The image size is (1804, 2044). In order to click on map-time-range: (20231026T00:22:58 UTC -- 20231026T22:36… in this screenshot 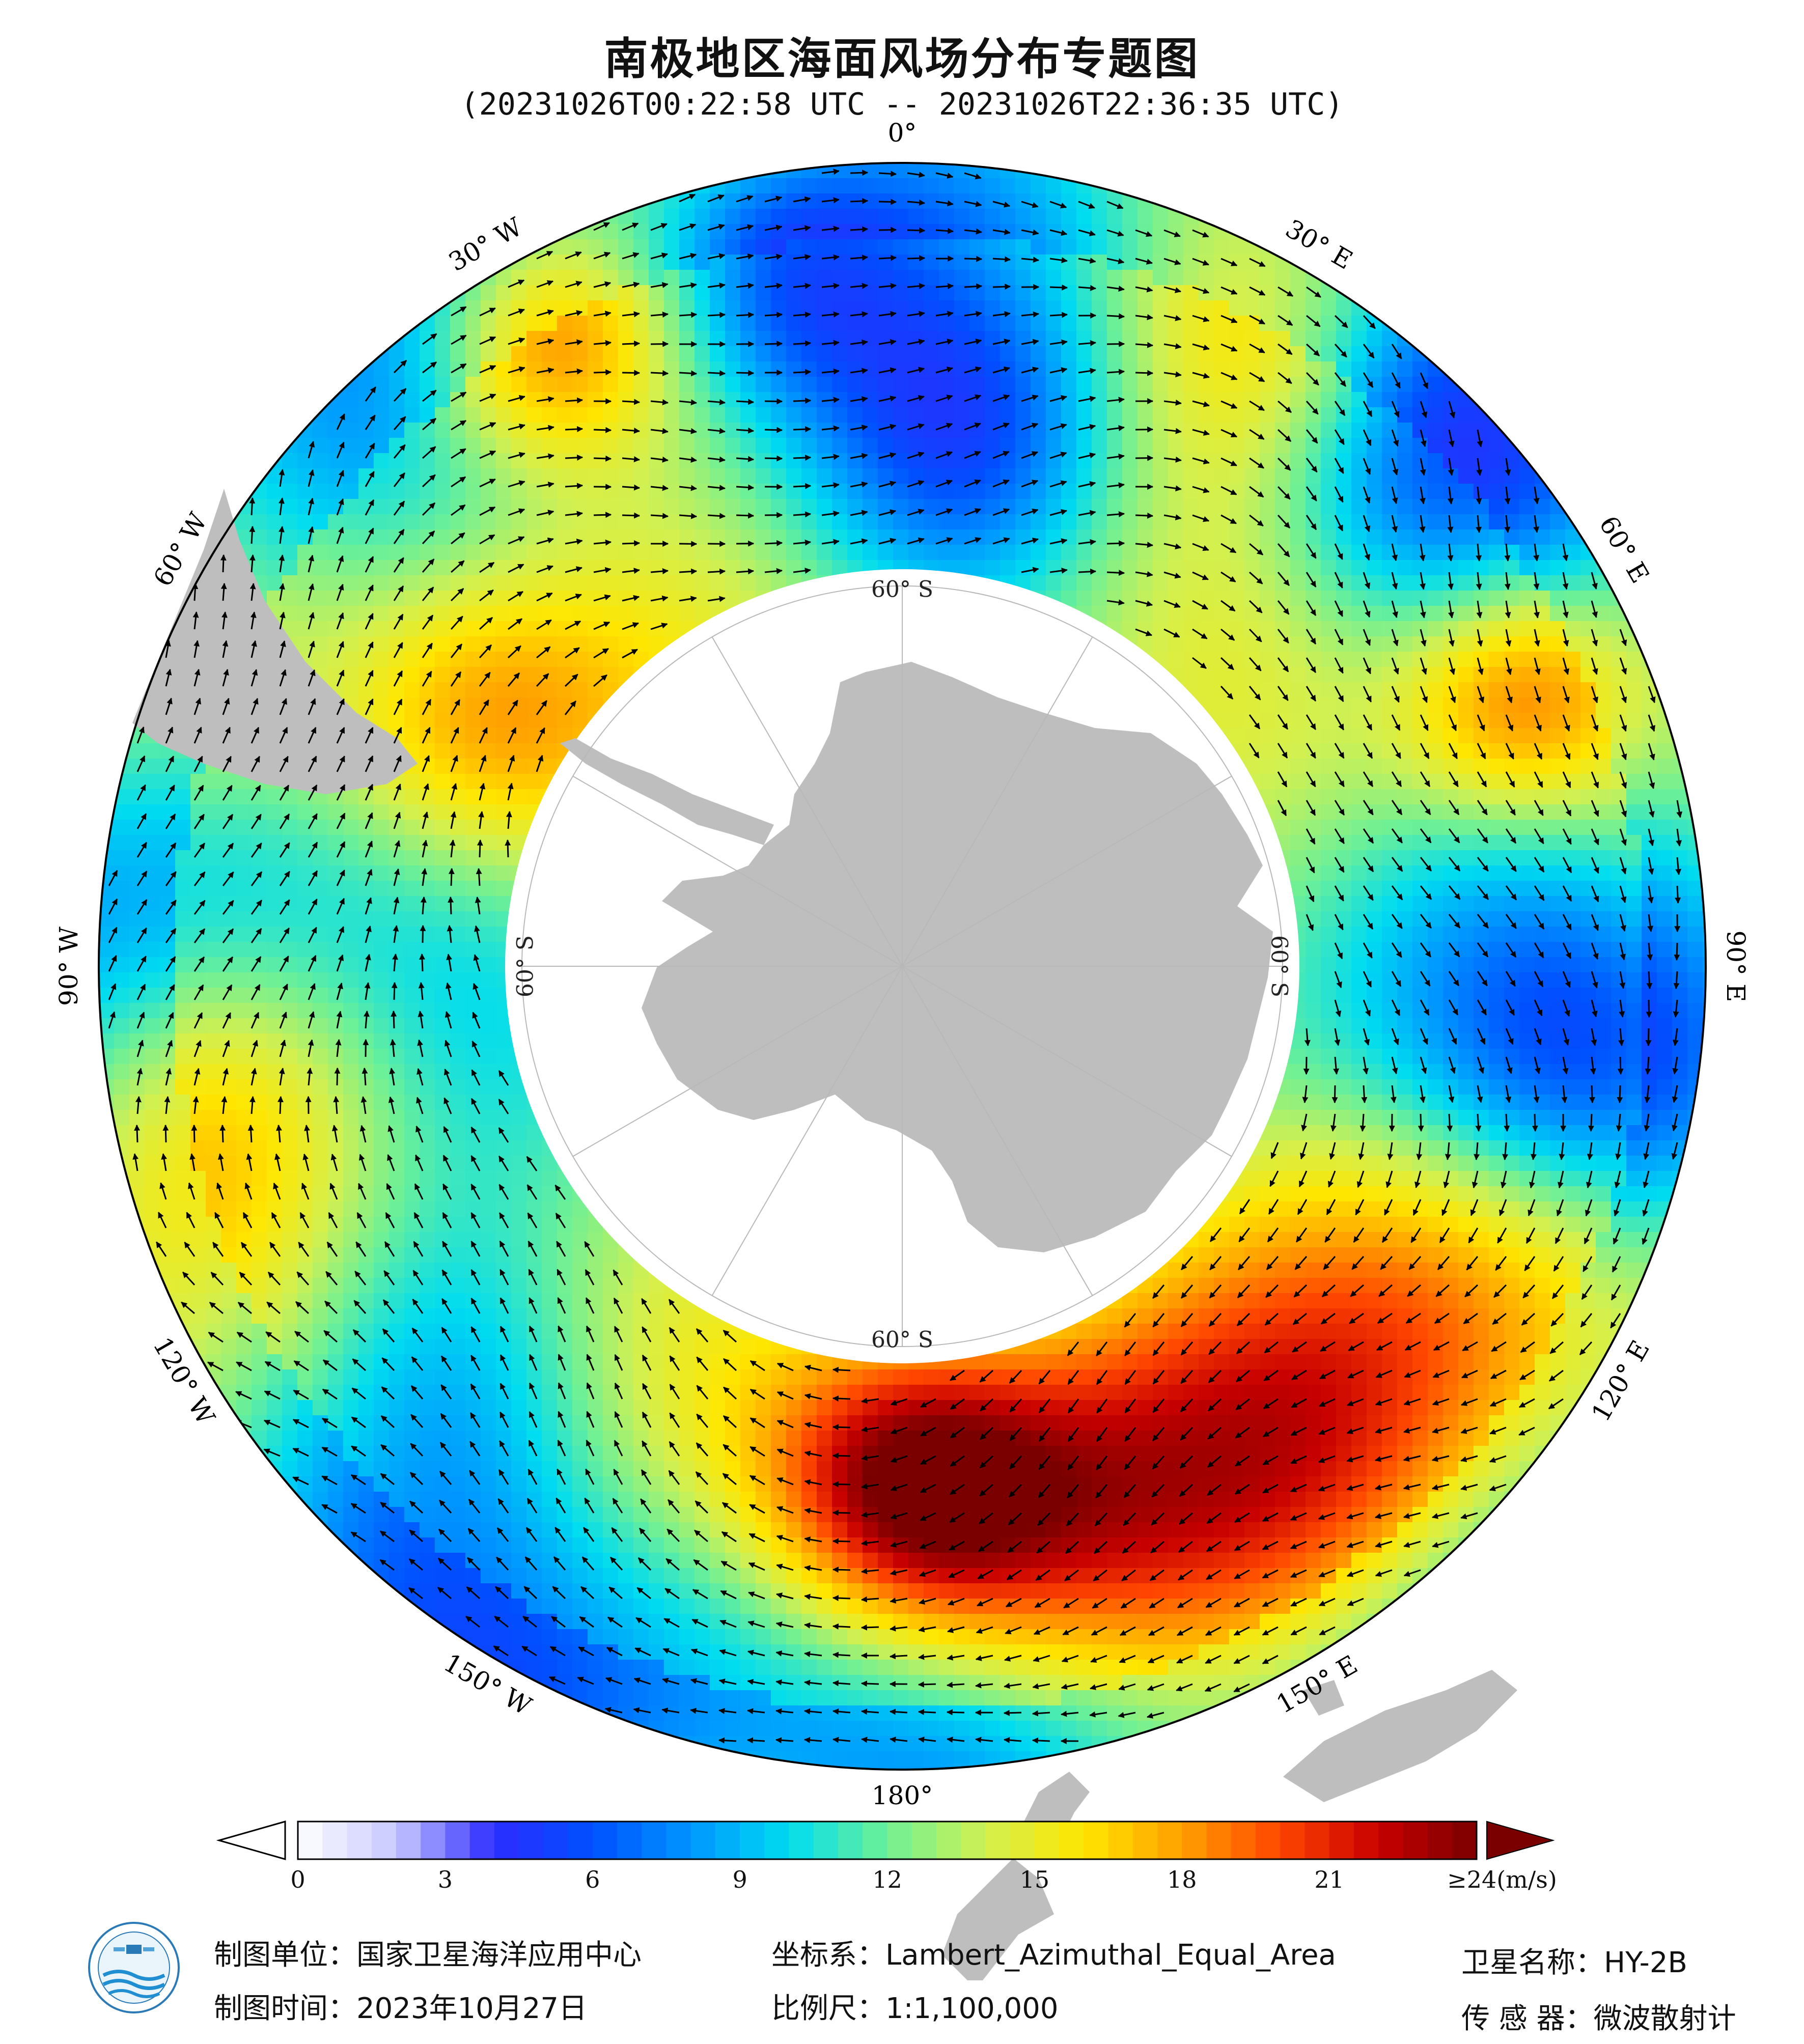, I will do `click(902, 104)`.